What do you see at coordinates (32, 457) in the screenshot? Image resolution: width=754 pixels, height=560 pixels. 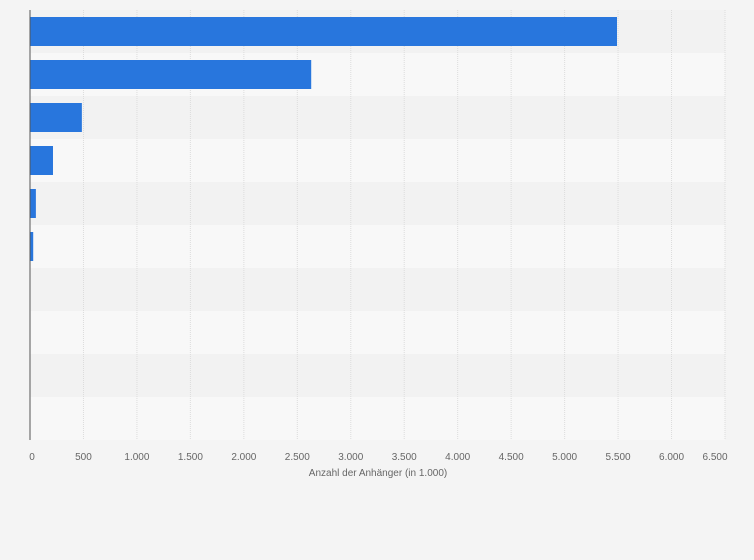 I see `x-tick-label: 0` at bounding box center [32, 457].